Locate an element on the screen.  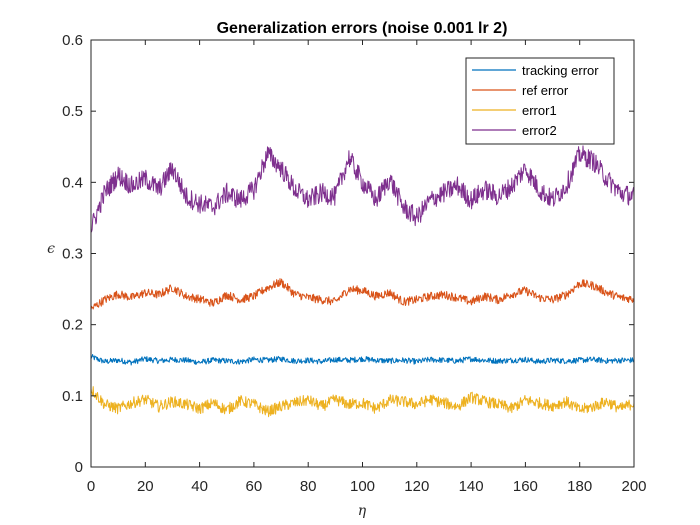
x-tick-label: 0 is located at coordinates (91, 486).